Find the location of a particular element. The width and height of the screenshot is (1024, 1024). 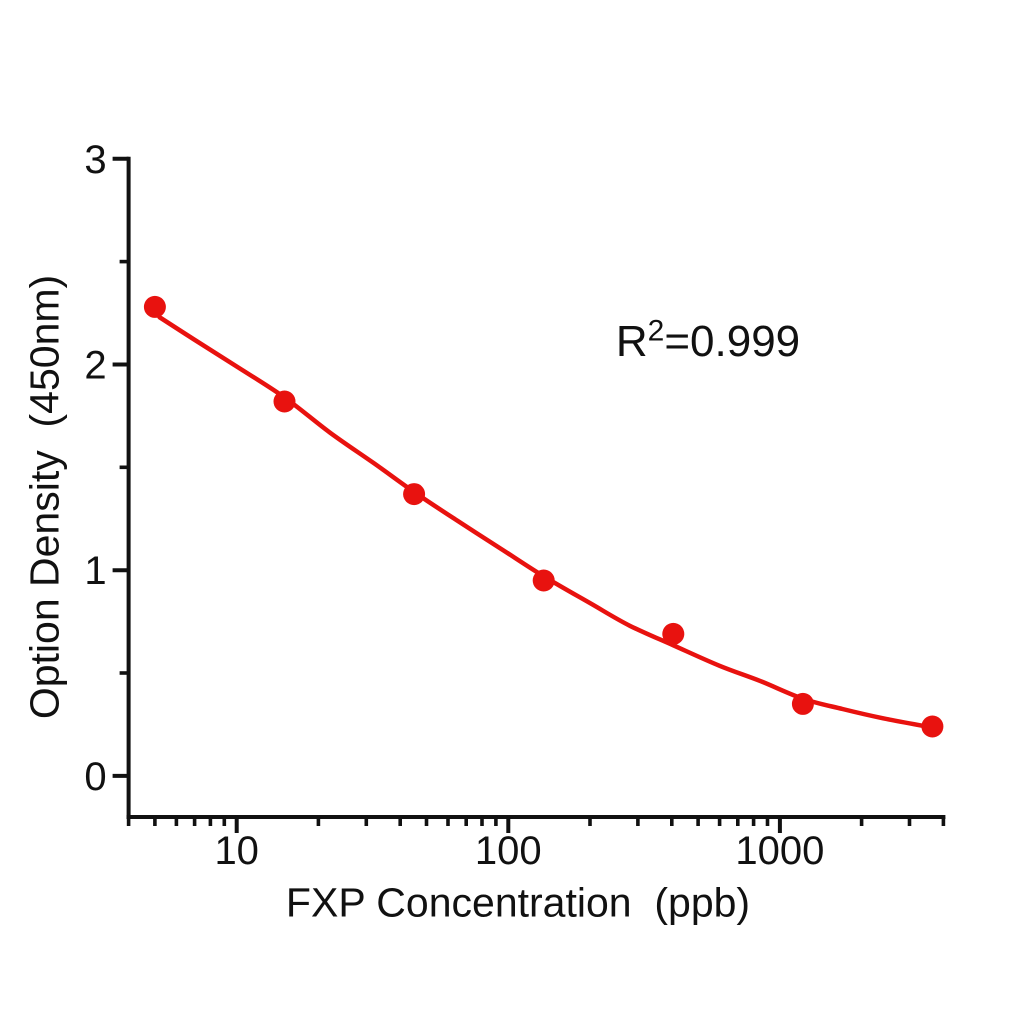

r-squared-exponent: 2 is located at coordinates (656, 331).